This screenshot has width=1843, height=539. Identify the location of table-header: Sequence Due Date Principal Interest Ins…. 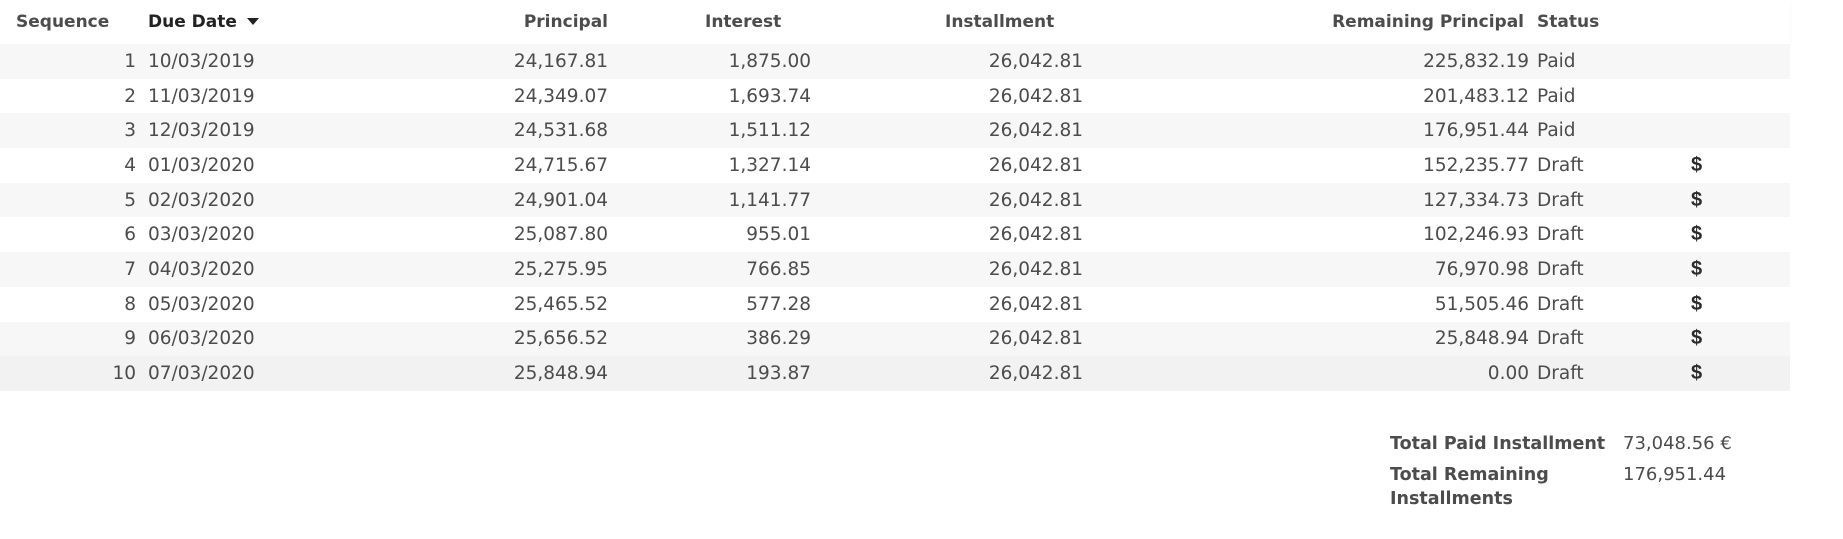
(895, 22).